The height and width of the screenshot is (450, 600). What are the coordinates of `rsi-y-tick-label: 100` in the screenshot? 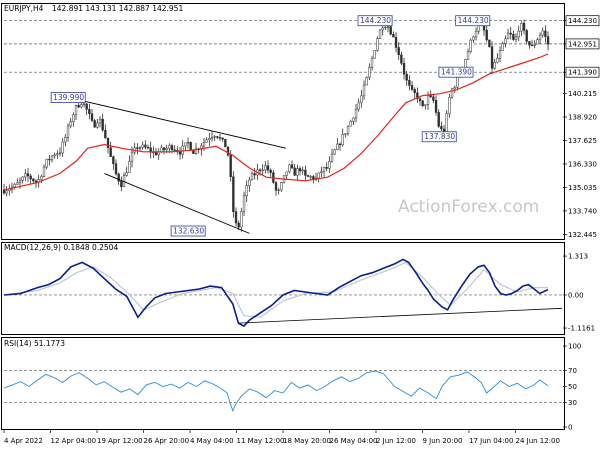 It's located at (574, 347).